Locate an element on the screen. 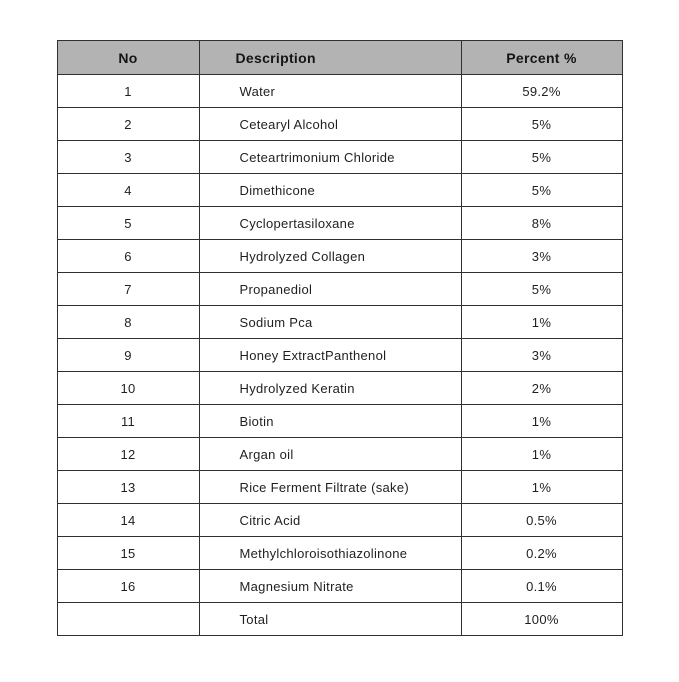 This screenshot has height=682, width=679. cell-no: 1 is located at coordinates (128, 91).